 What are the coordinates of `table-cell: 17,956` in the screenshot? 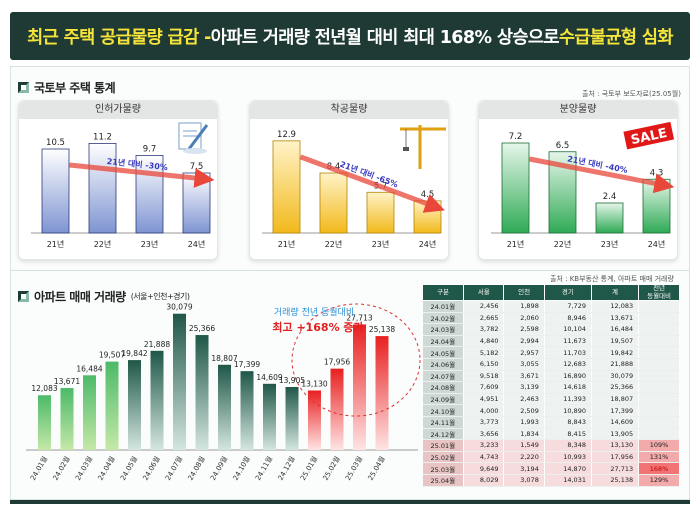 It's located at (615, 457).